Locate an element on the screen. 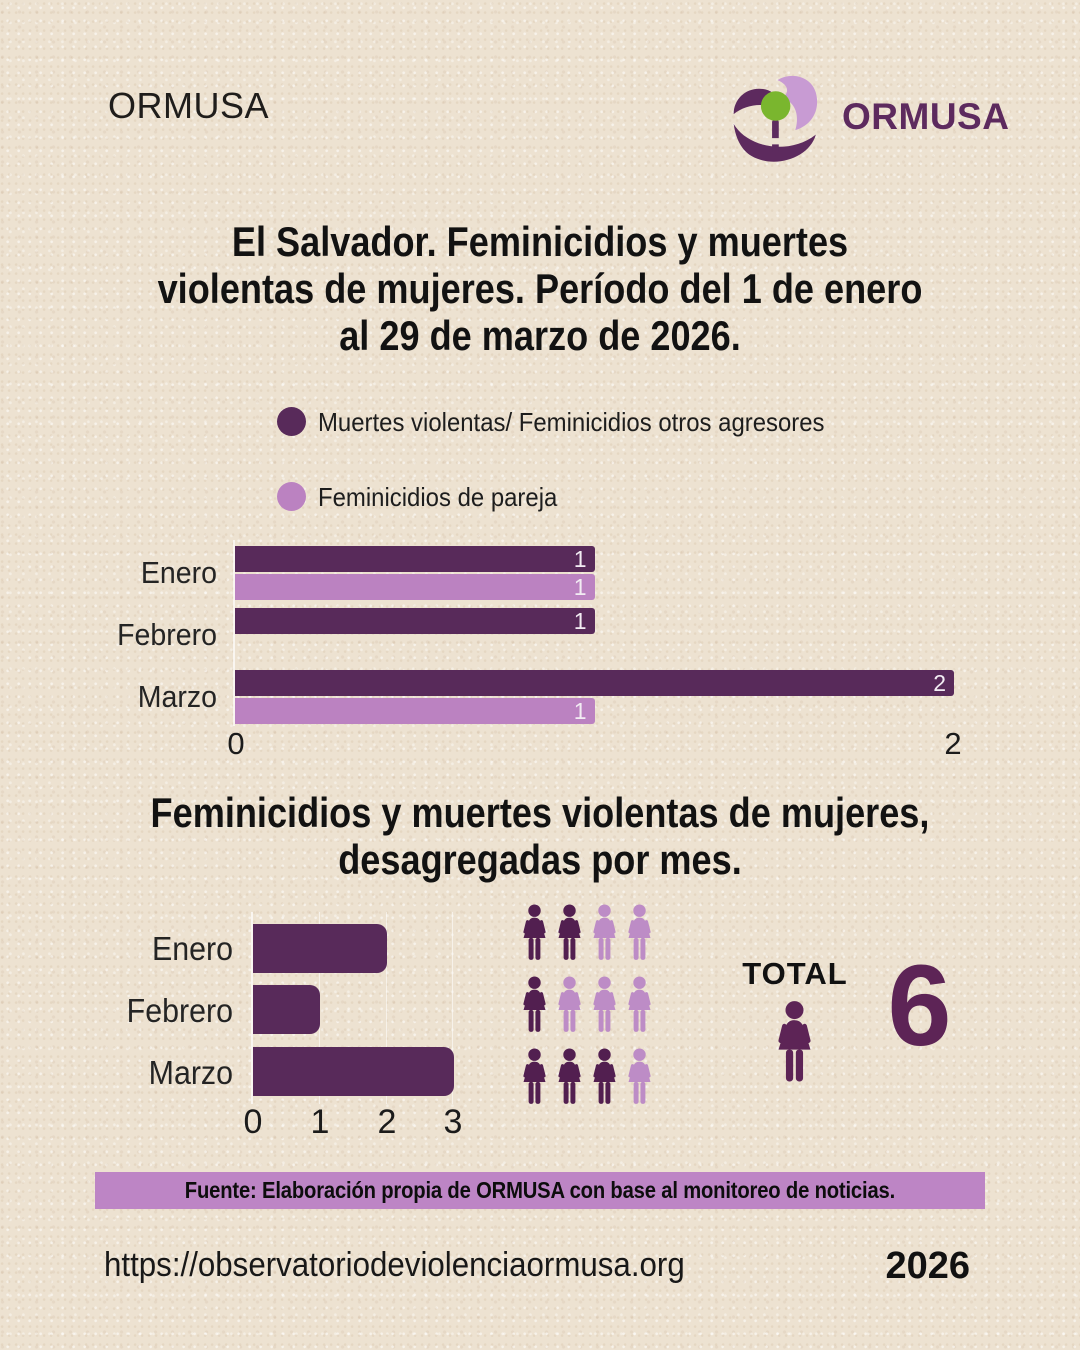 This screenshot has width=1080, height=1350. legend-swatch-dark is located at coordinates (291, 421).